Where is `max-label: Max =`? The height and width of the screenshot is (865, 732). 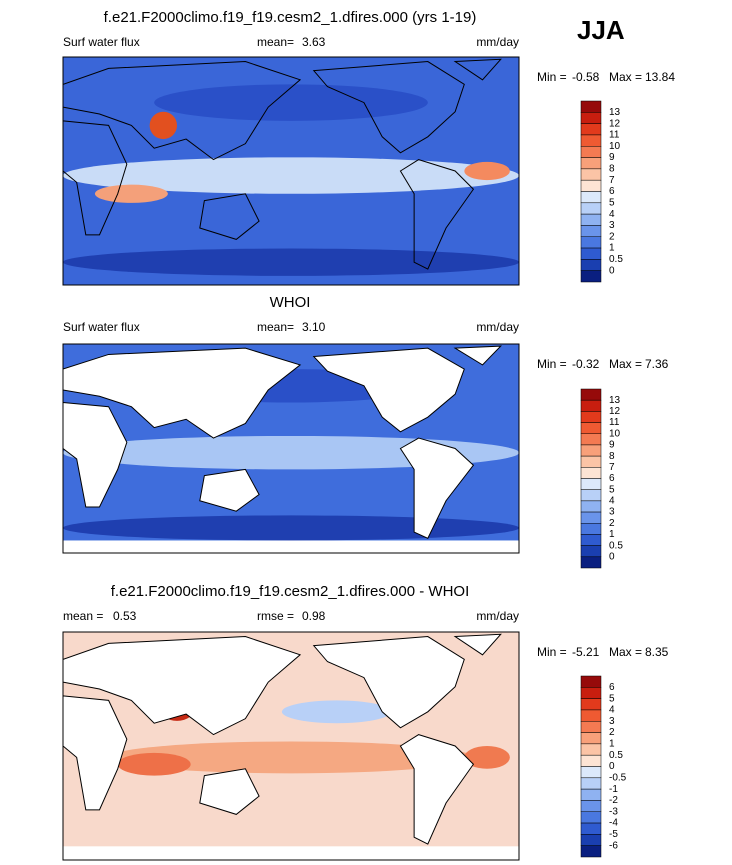 max-label: Max = is located at coordinates (625, 77).